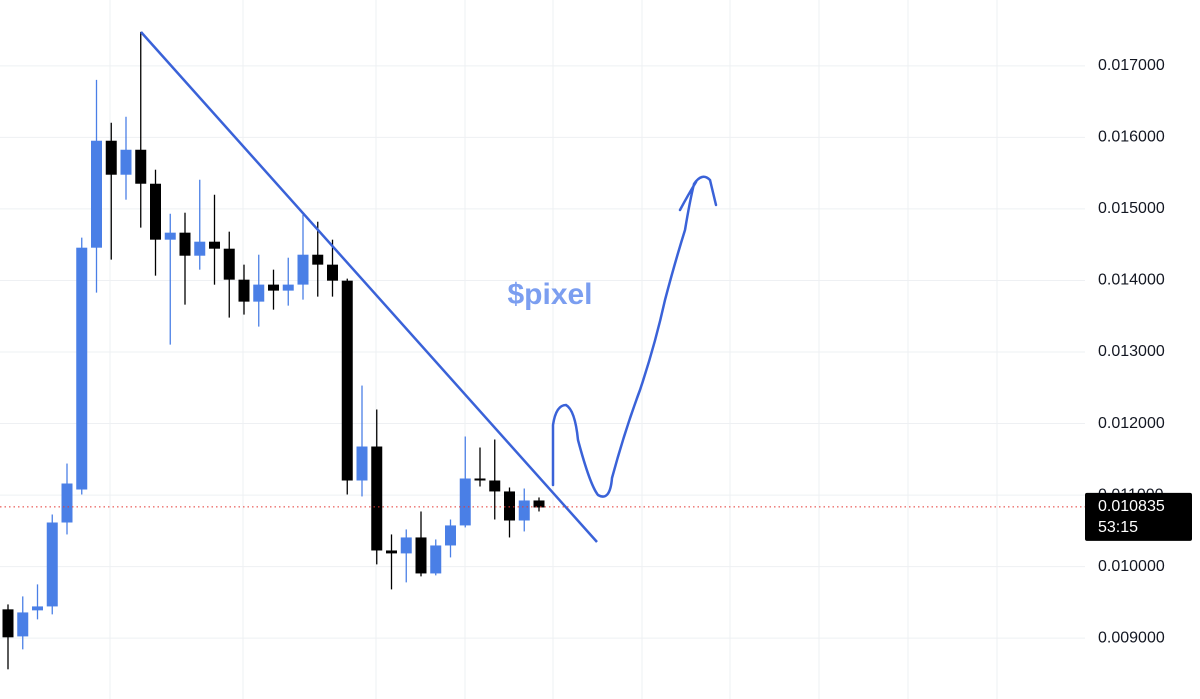 The height and width of the screenshot is (699, 1200). What do you see at coordinates (1131, 566) in the screenshot?
I see `y-tick-label: 0.010000` at bounding box center [1131, 566].